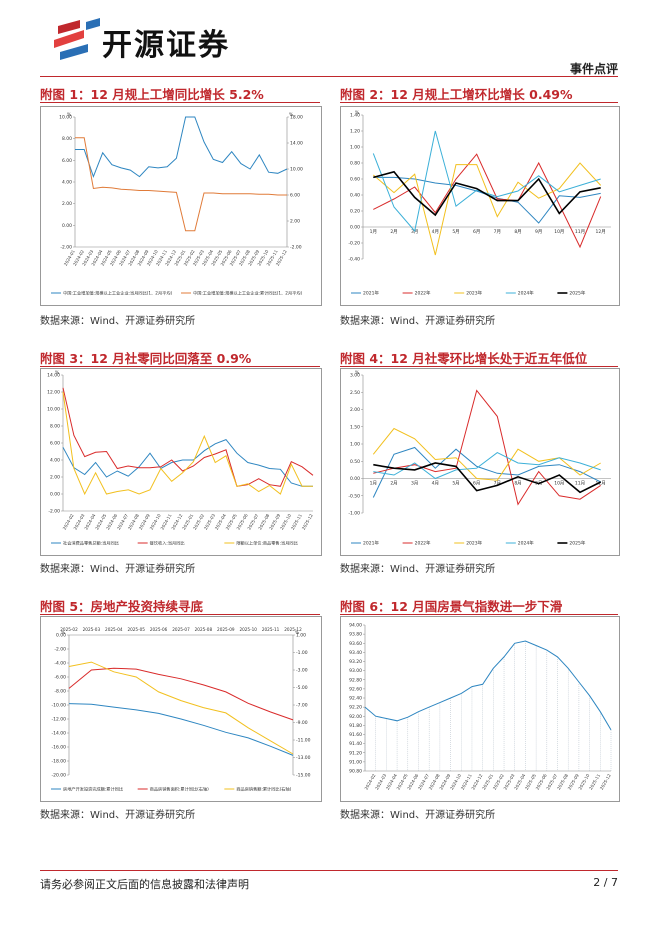 The image size is (662, 936). I want to click on panel-2-title: 附图 2：12 月规上工增环比增长 0.49%, so click(456, 94).